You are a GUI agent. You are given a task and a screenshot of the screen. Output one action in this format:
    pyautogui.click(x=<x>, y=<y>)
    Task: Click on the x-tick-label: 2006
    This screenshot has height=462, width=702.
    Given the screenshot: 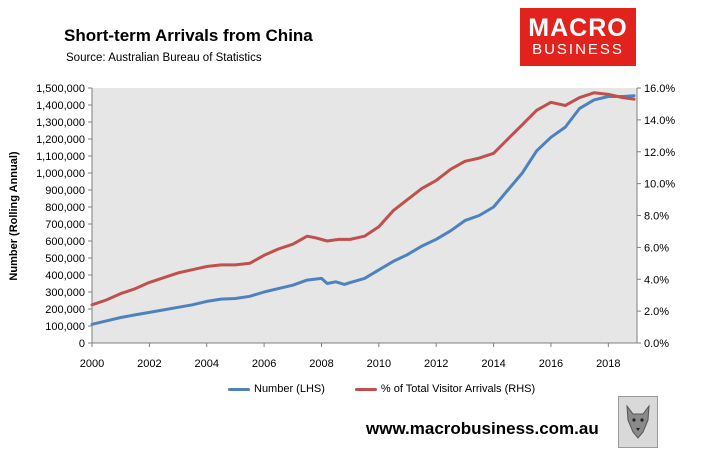 What is the action you would take?
    pyautogui.click(x=264, y=364)
    